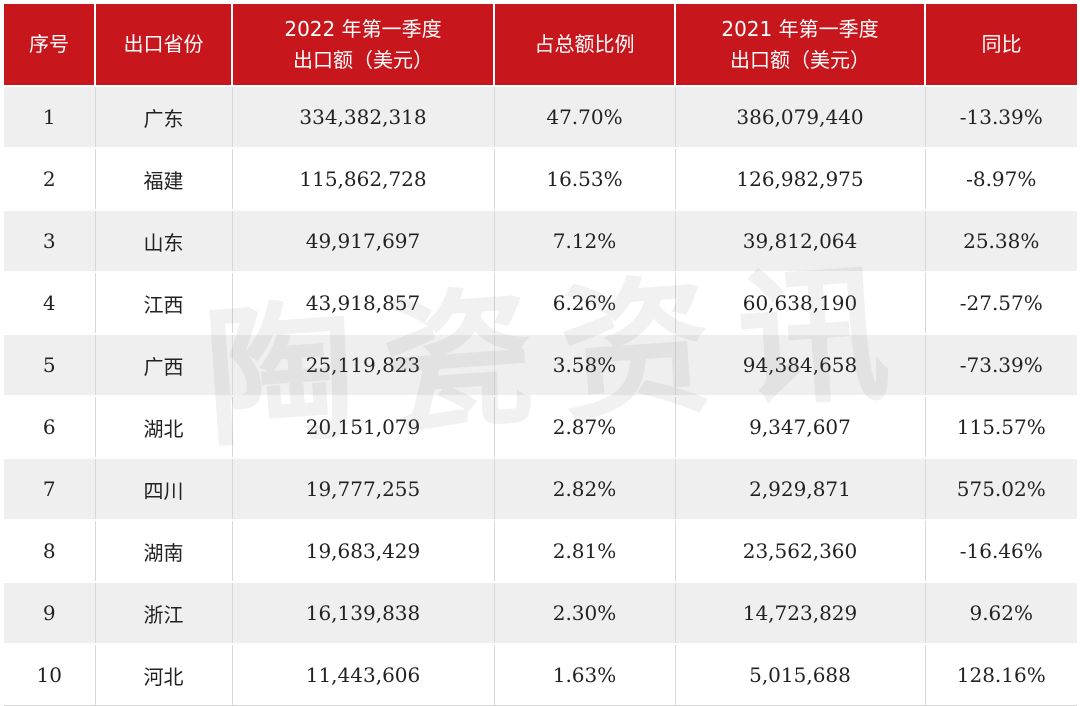 Image resolution: width=1080 pixels, height=706 pixels. I want to click on cell-rank: 1, so click(50, 116).